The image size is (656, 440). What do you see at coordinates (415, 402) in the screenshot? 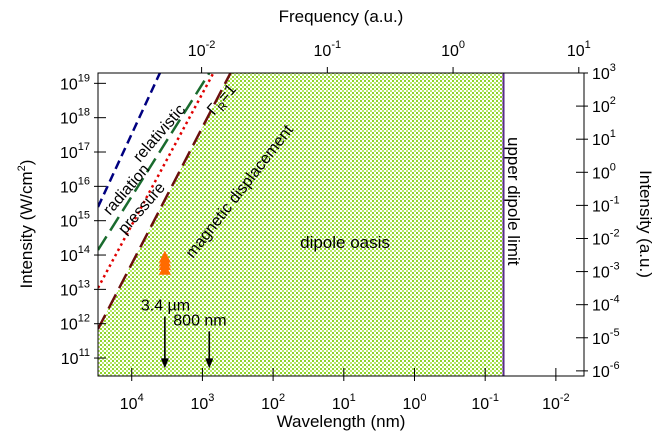
I see `bottom-tick-label-4: 10⁰` at bounding box center [415, 402].